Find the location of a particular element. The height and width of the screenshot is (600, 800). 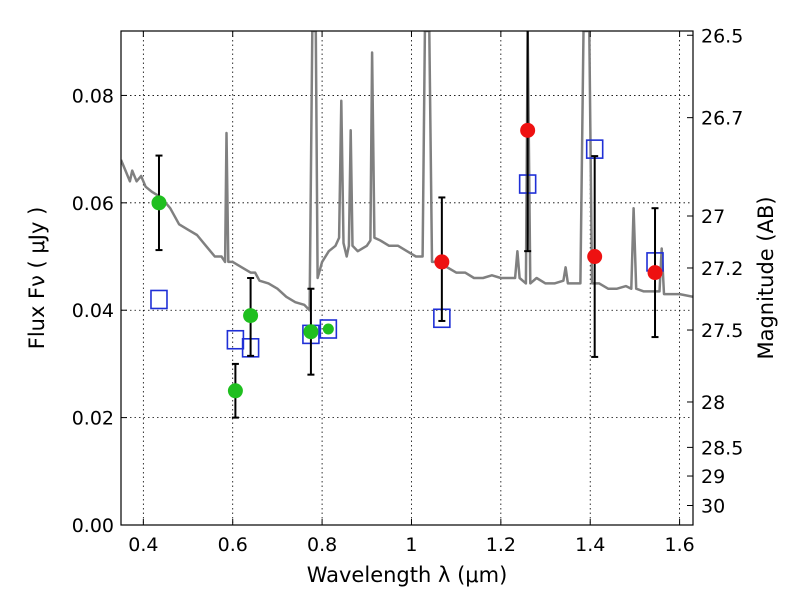

y-tick-label: 0.04 is located at coordinates (93, 311).